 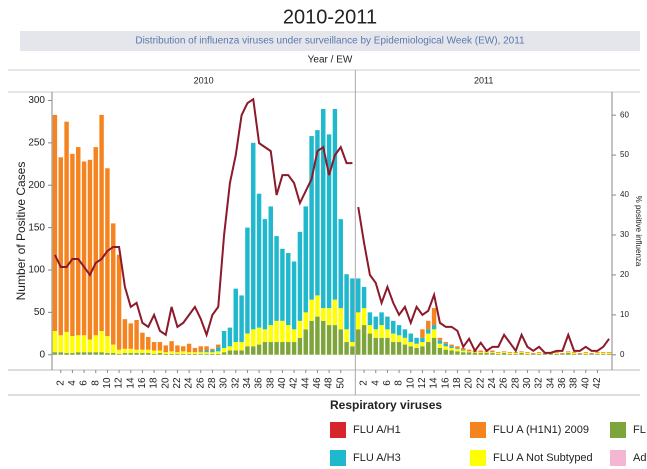 What do you see at coordinates (624, 194) in the screenshot?
I see `y2-tick-label: 40` at bounding box center [624, 194].